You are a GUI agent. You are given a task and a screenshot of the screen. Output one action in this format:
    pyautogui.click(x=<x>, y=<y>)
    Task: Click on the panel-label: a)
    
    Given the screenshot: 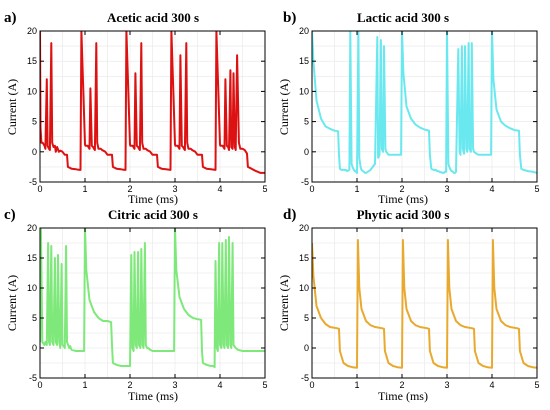 What is the action you would take?
    pyautogui.click(x=10, y=18)
    